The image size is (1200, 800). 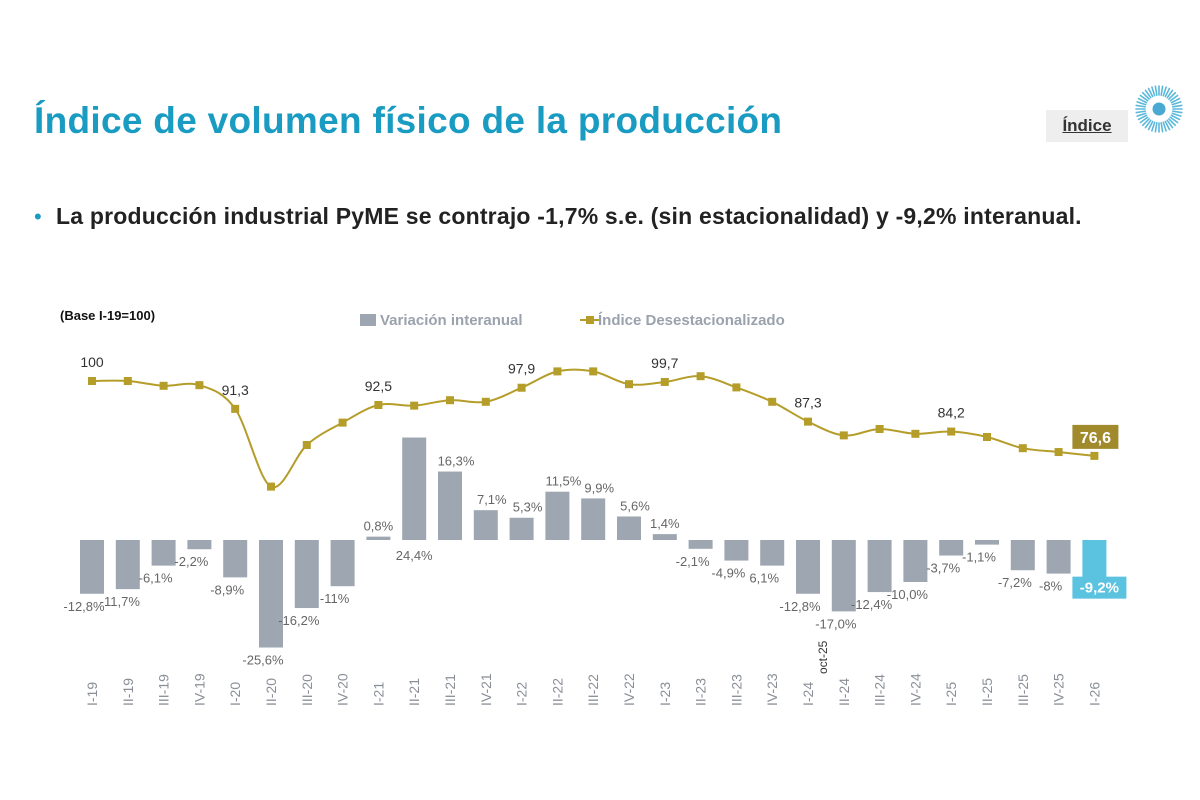 What do you see at coordinates (1023, 690) in the screenshot?
I see `x-tick-label: III-25` at bounding box center [1023, 690].